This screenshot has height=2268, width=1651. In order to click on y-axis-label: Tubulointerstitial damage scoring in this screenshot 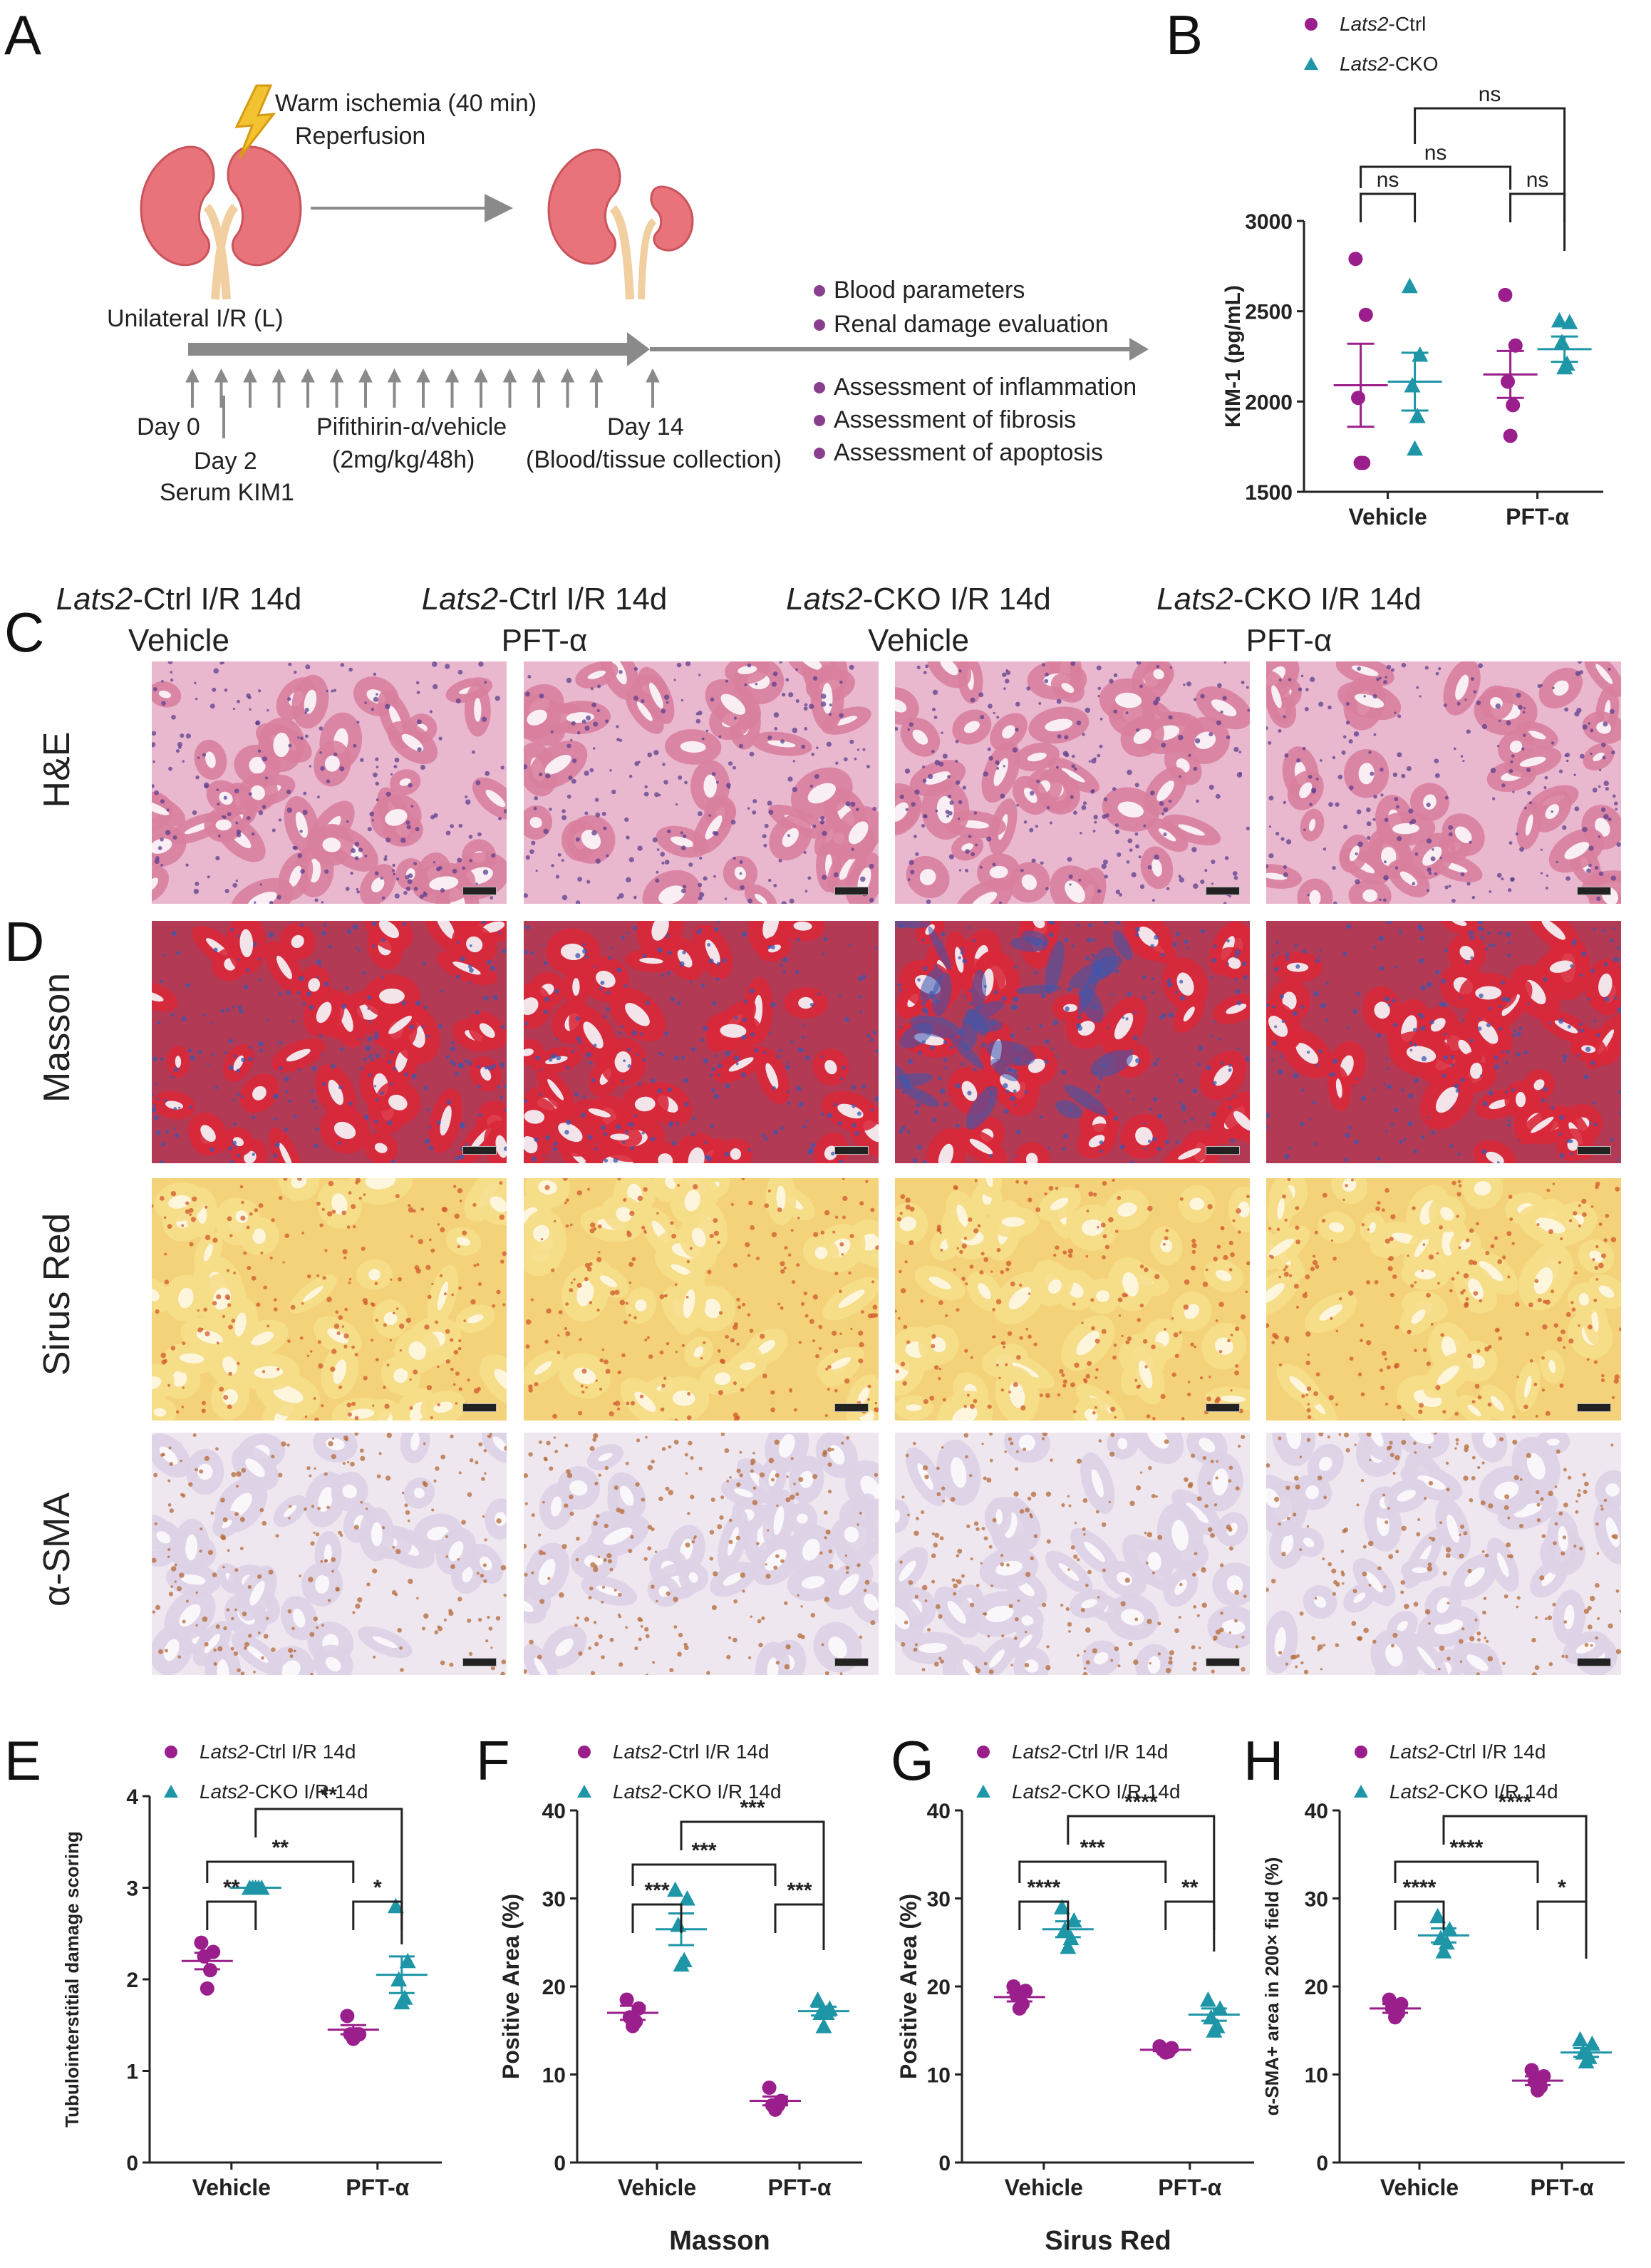, I will do `click(73, 1979)`.